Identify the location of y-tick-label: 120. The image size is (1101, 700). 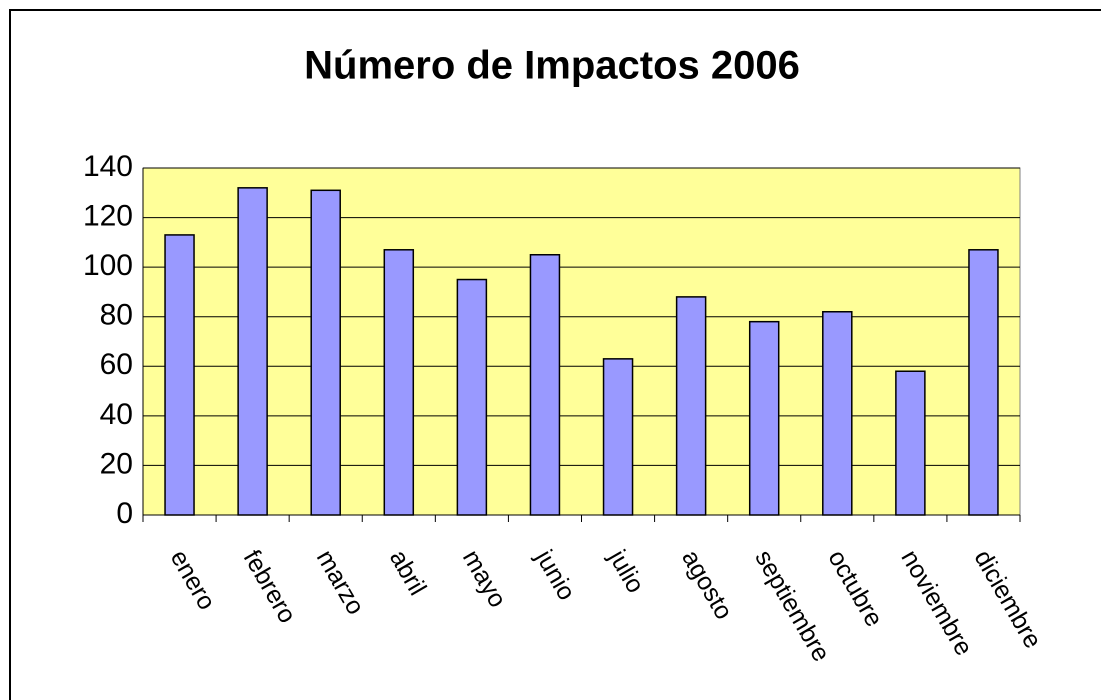
(108, 215).